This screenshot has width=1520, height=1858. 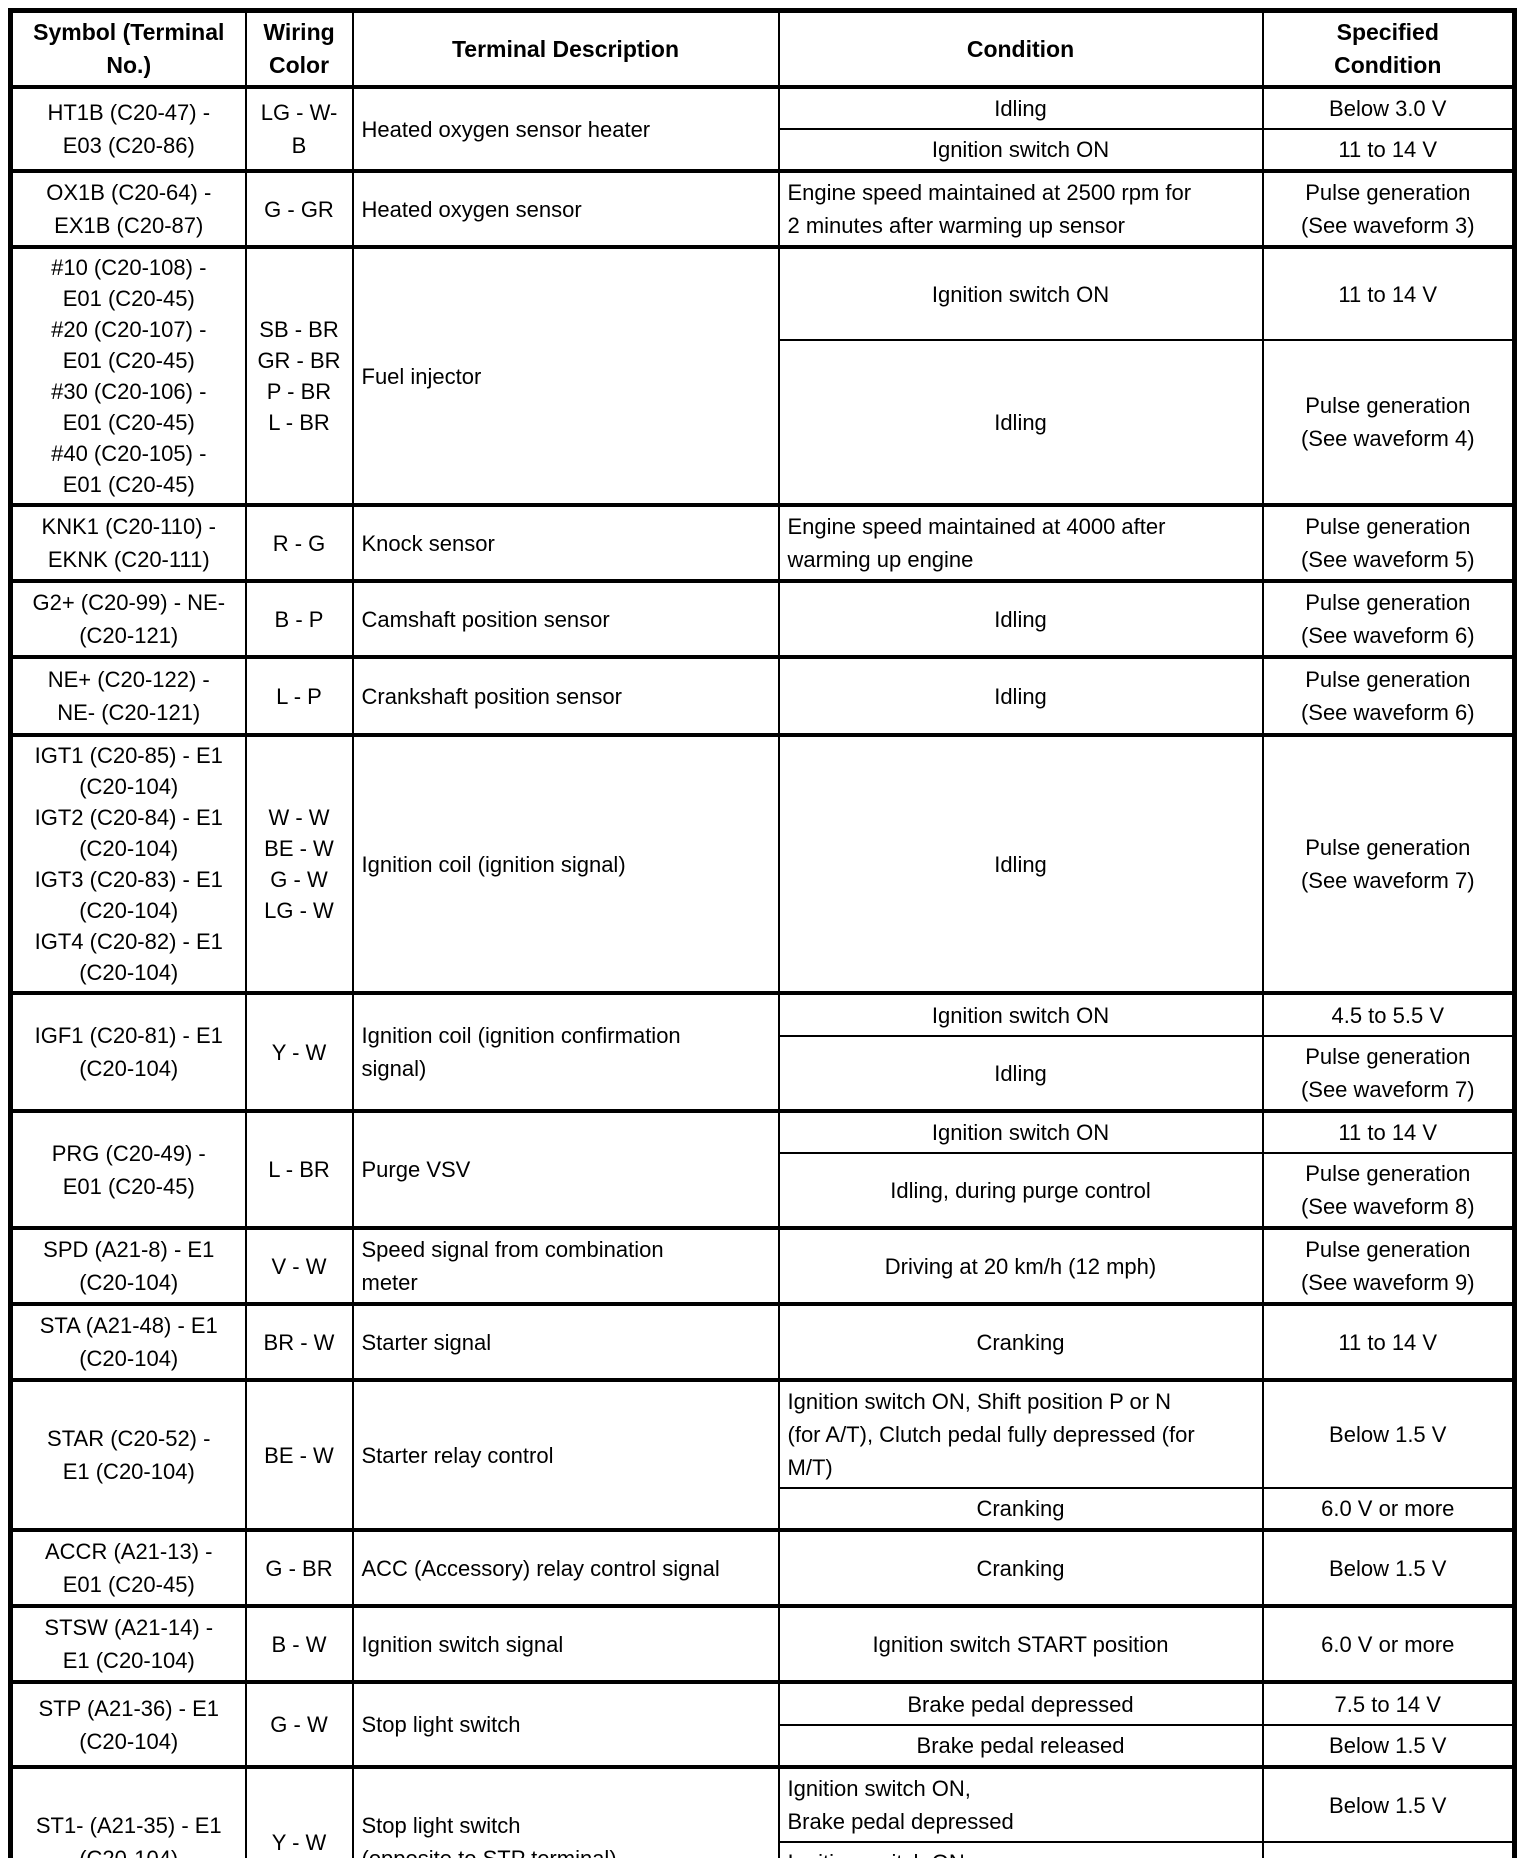 I want to click on symbol-cell: HT1B (C20-47) - E03 (C20-86), so click(x=128, y=128).